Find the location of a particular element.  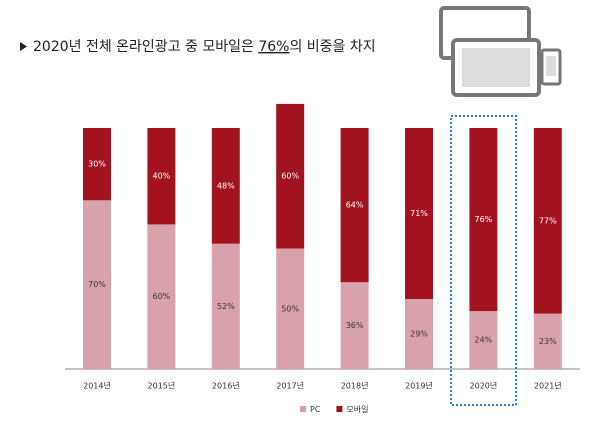

device-icon is located at coordinates (500, 51).